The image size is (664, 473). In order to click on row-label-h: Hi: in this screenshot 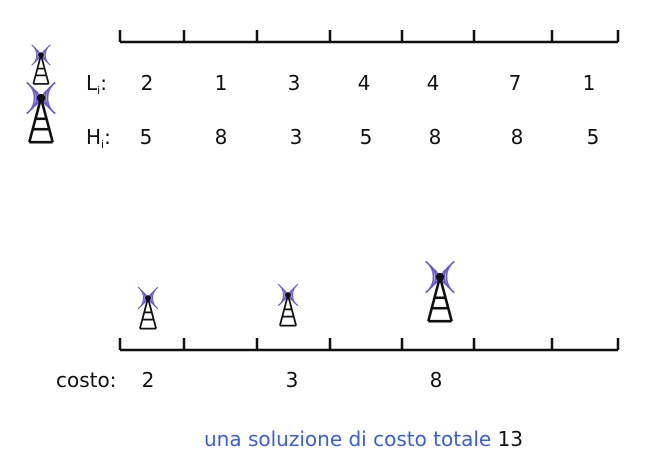, I will do `click(98, 138)`.